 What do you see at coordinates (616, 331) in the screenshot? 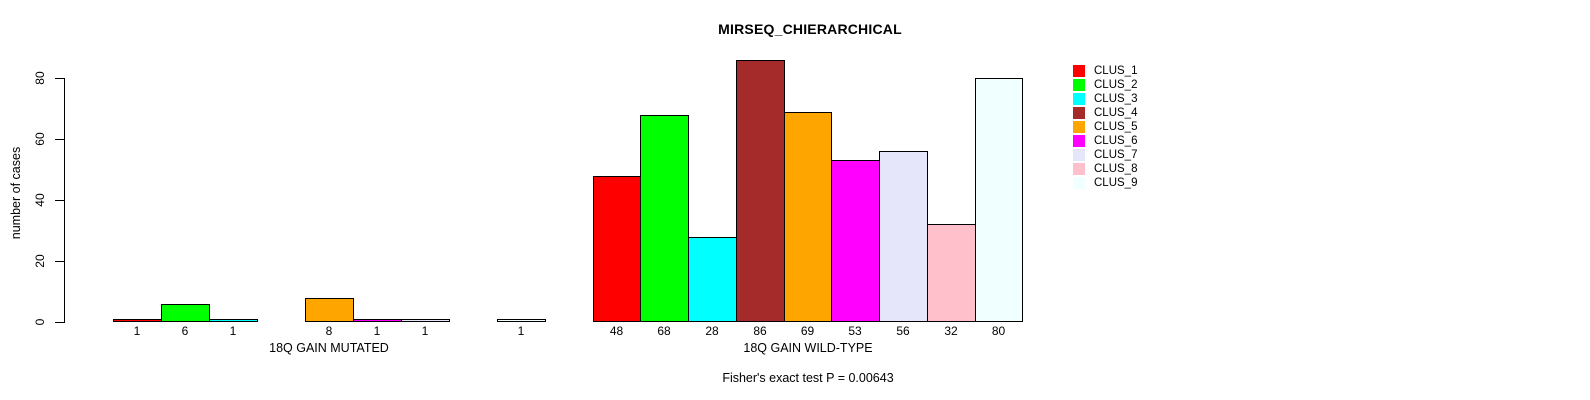
I see `bar-value-label: 48` at bounding box center [616, 331].